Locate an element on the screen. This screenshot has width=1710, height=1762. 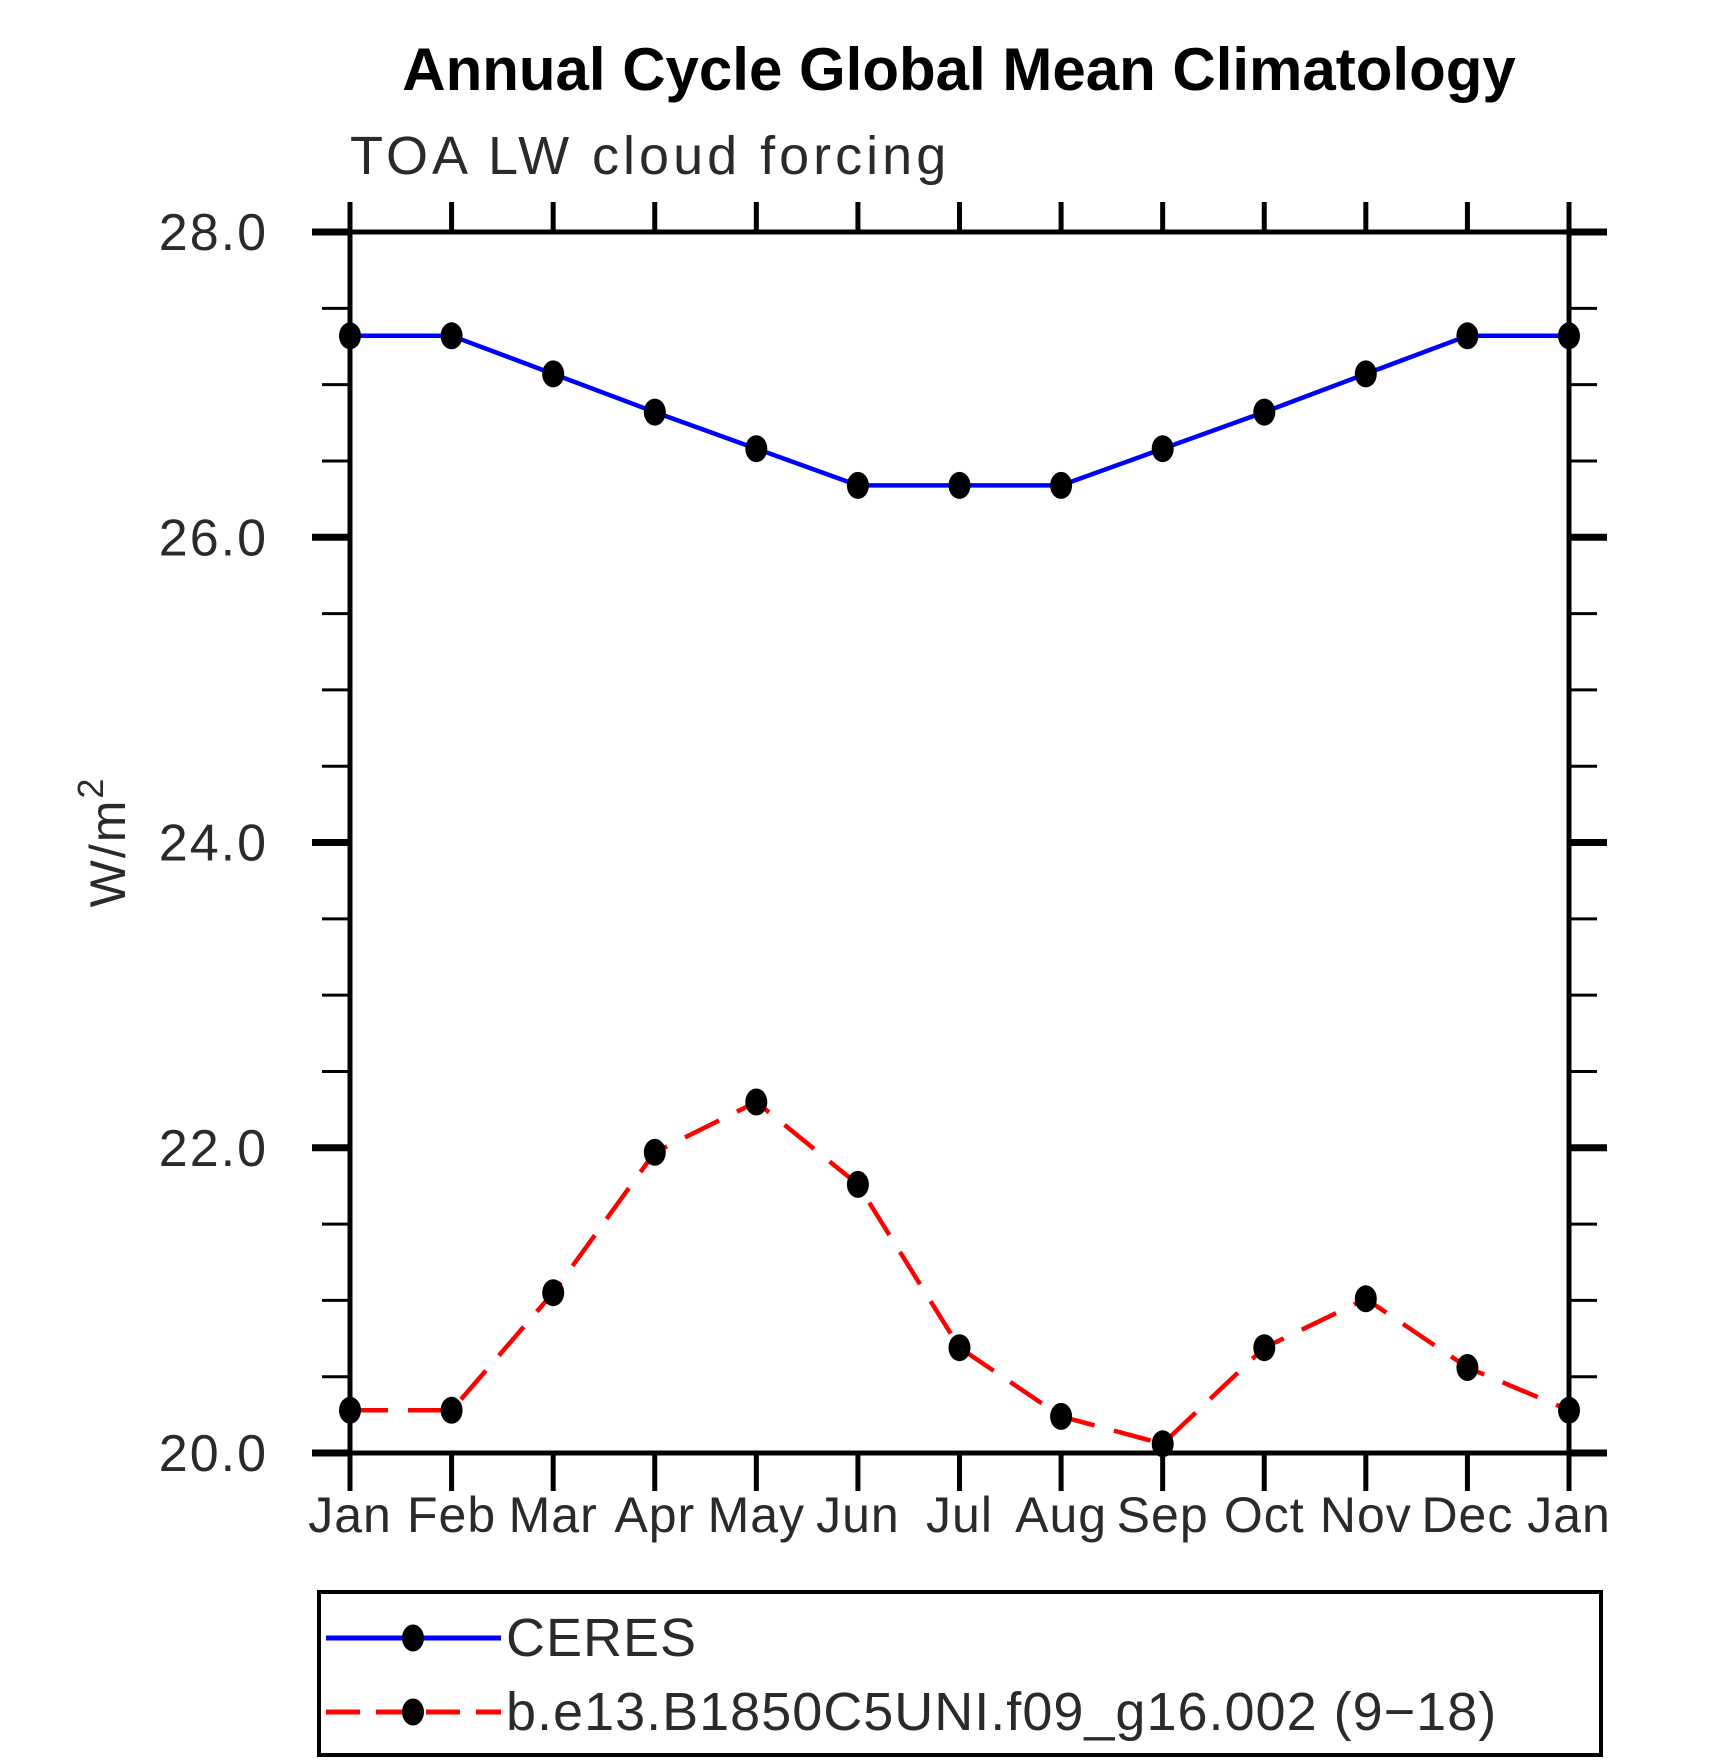
y-tick-labels: 28.0 26.0 24.0 22.0 20.0 is located at coordinates (213, 843).